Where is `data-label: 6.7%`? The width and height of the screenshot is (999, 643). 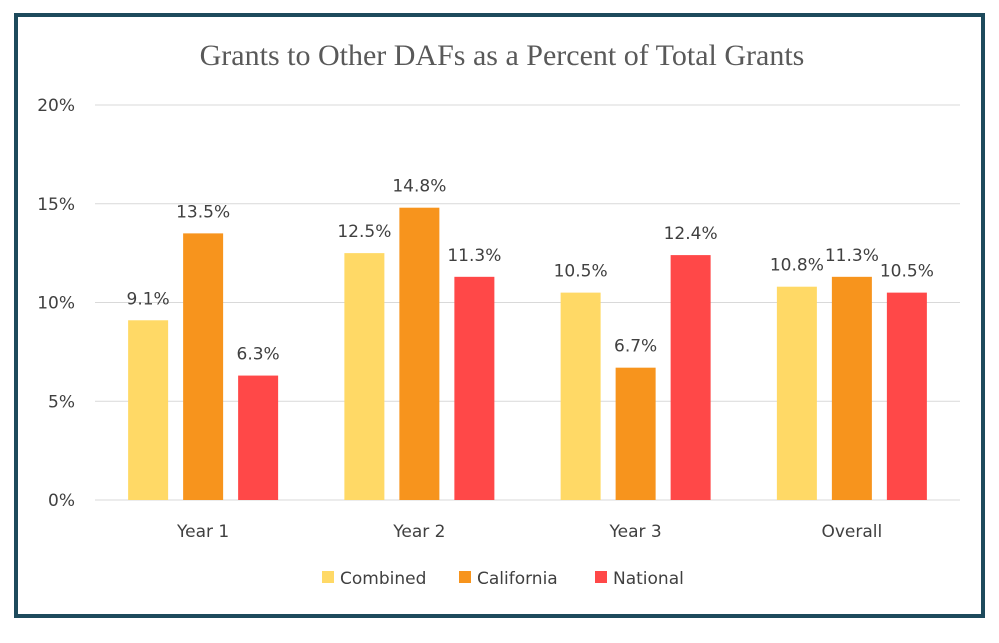
data-label: 6.7% is located at coordinates (635, 347).